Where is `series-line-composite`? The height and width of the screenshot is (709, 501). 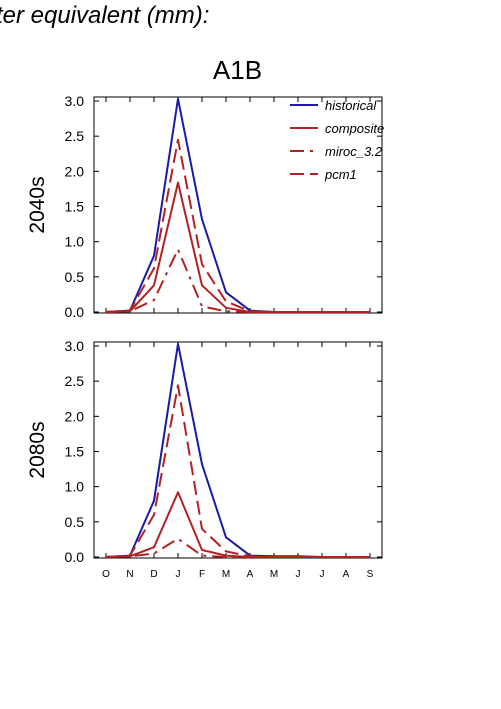 series-line-composite is located at coordinates (237, 247).